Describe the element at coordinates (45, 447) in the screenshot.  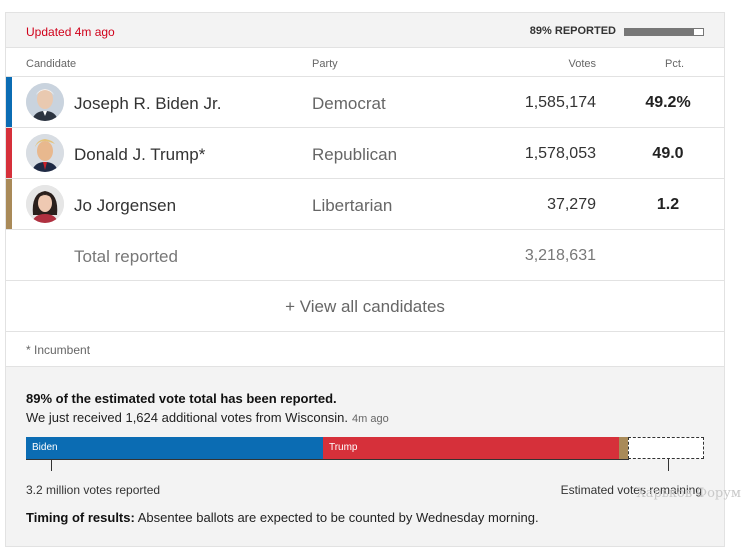
I see `vote-bar-segment-label: Biden` at that location.